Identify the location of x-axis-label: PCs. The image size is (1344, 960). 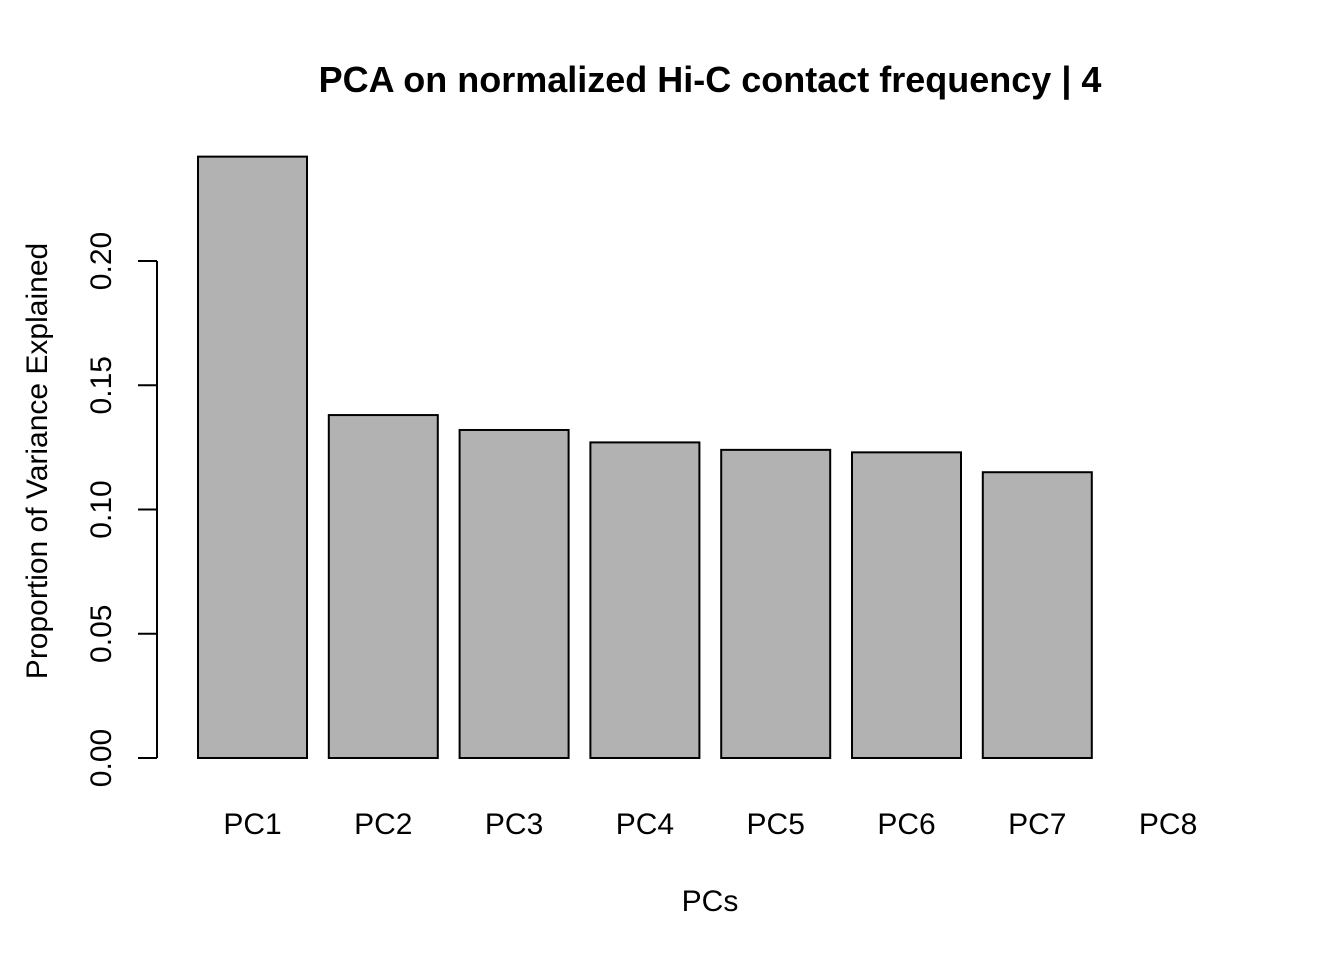
(710, 901).